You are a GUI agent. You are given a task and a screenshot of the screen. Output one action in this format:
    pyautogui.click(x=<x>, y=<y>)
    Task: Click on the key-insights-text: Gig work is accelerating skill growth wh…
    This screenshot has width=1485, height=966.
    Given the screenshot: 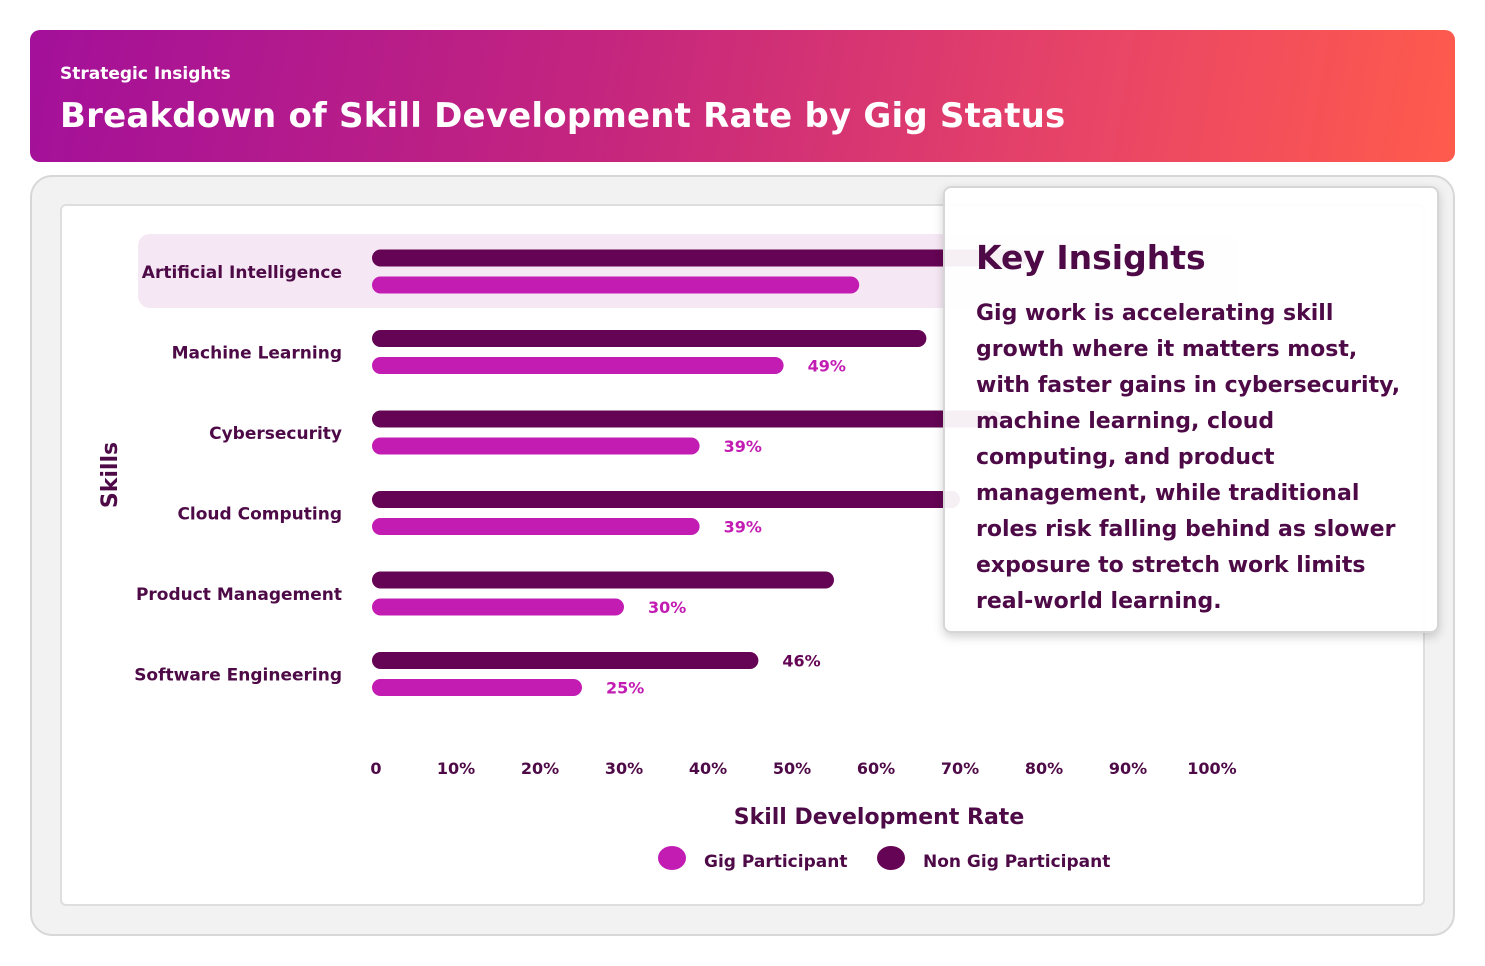 What is the action you would take?
    pyautogui.click(x=1188, y=457)
    